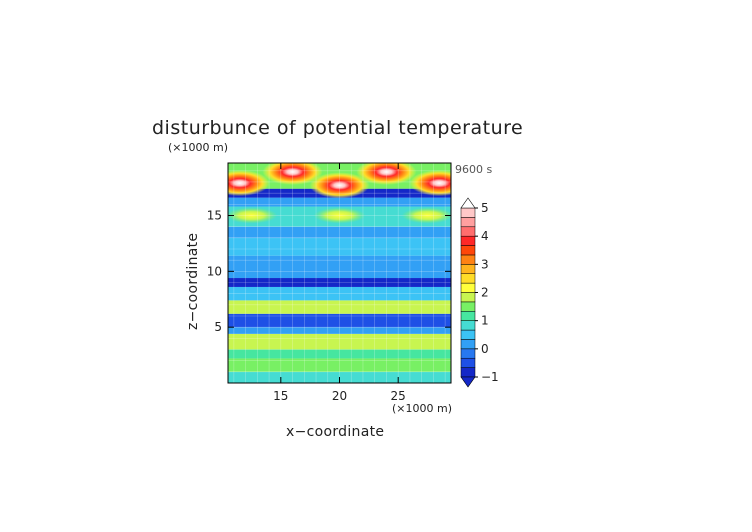 The height and width of the screenshot is (532, 752). What do you see at coordinates (485, 208) in the screenshot?
I see `colorbar-tick-label: 5` at bounding box center [485, 208].